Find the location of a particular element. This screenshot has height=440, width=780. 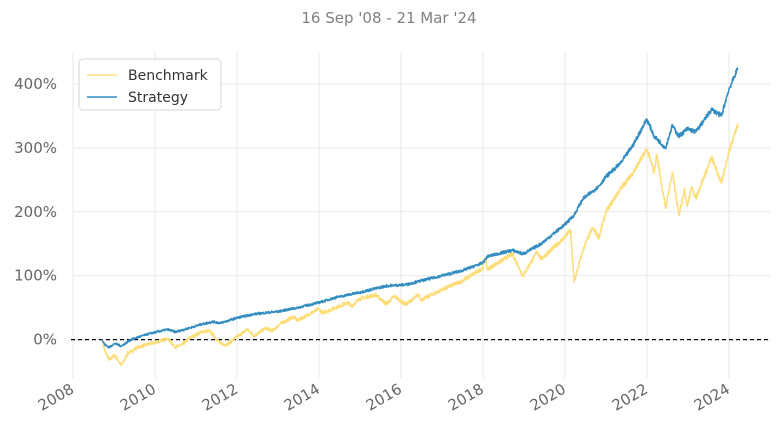

legend: Benchmark Strategy is located at coordinates (150, 84).